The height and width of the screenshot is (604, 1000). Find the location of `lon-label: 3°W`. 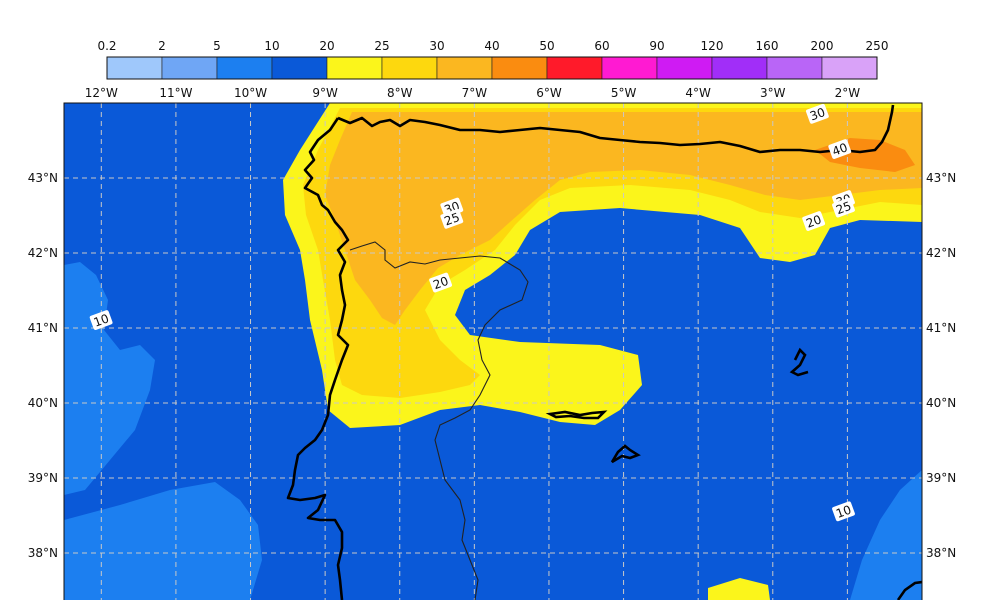

lon-label: 3°W is located at coordinates (773, 93).